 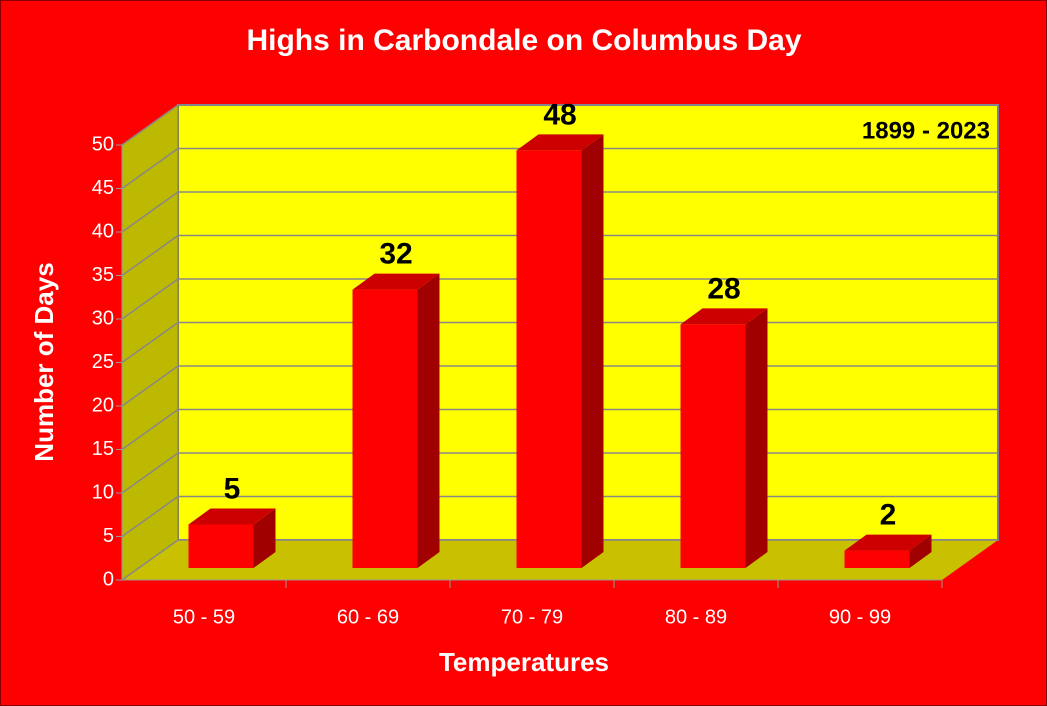 What do you see at coordinates (532, 617) in the screenshot?
I see `x-tick-label: 70 - 79` at bounding box center [532, 617].